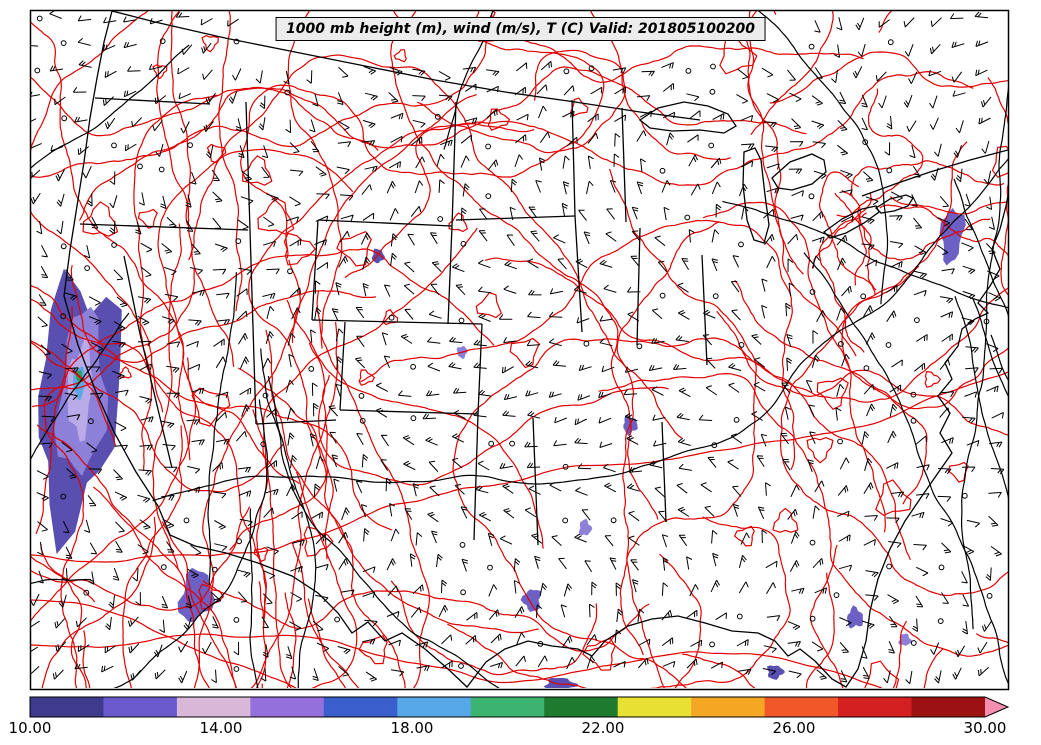 The height and width of the screenshot is (745, 1041). What do you see at coordinates (603, 728) in the screenshot?
I see `colorbar-tick-label-22: 22.00` at bounding box center [603, 728].